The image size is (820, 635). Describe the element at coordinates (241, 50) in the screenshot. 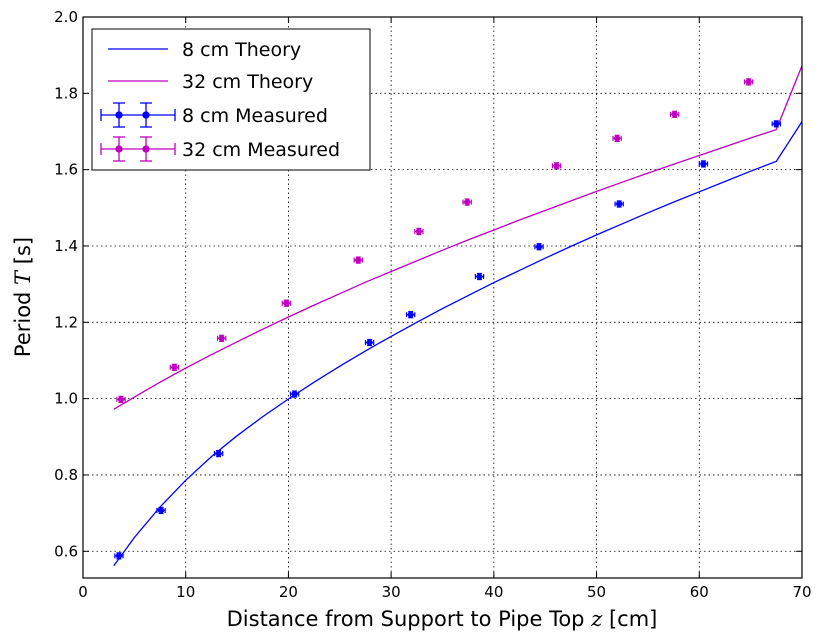

I see `legend-label-8cm-theory: 8 cm Theory` at that location.